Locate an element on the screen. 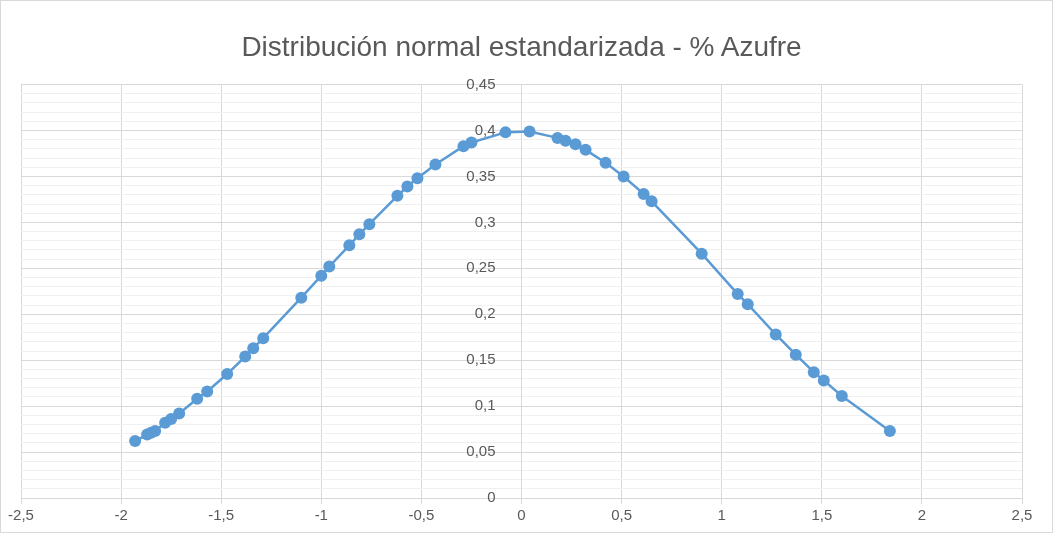 This screenshot has width=1053, height=533. y-tick-label: 0,4 is located at coordinates (485, 129).